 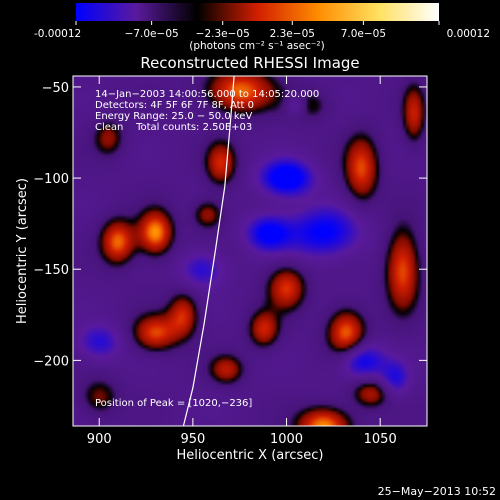 What do you see at coordinates (380, 439) in the screenshot?
I see `x-tick-label: 1050` at bounding box center [380, 439].